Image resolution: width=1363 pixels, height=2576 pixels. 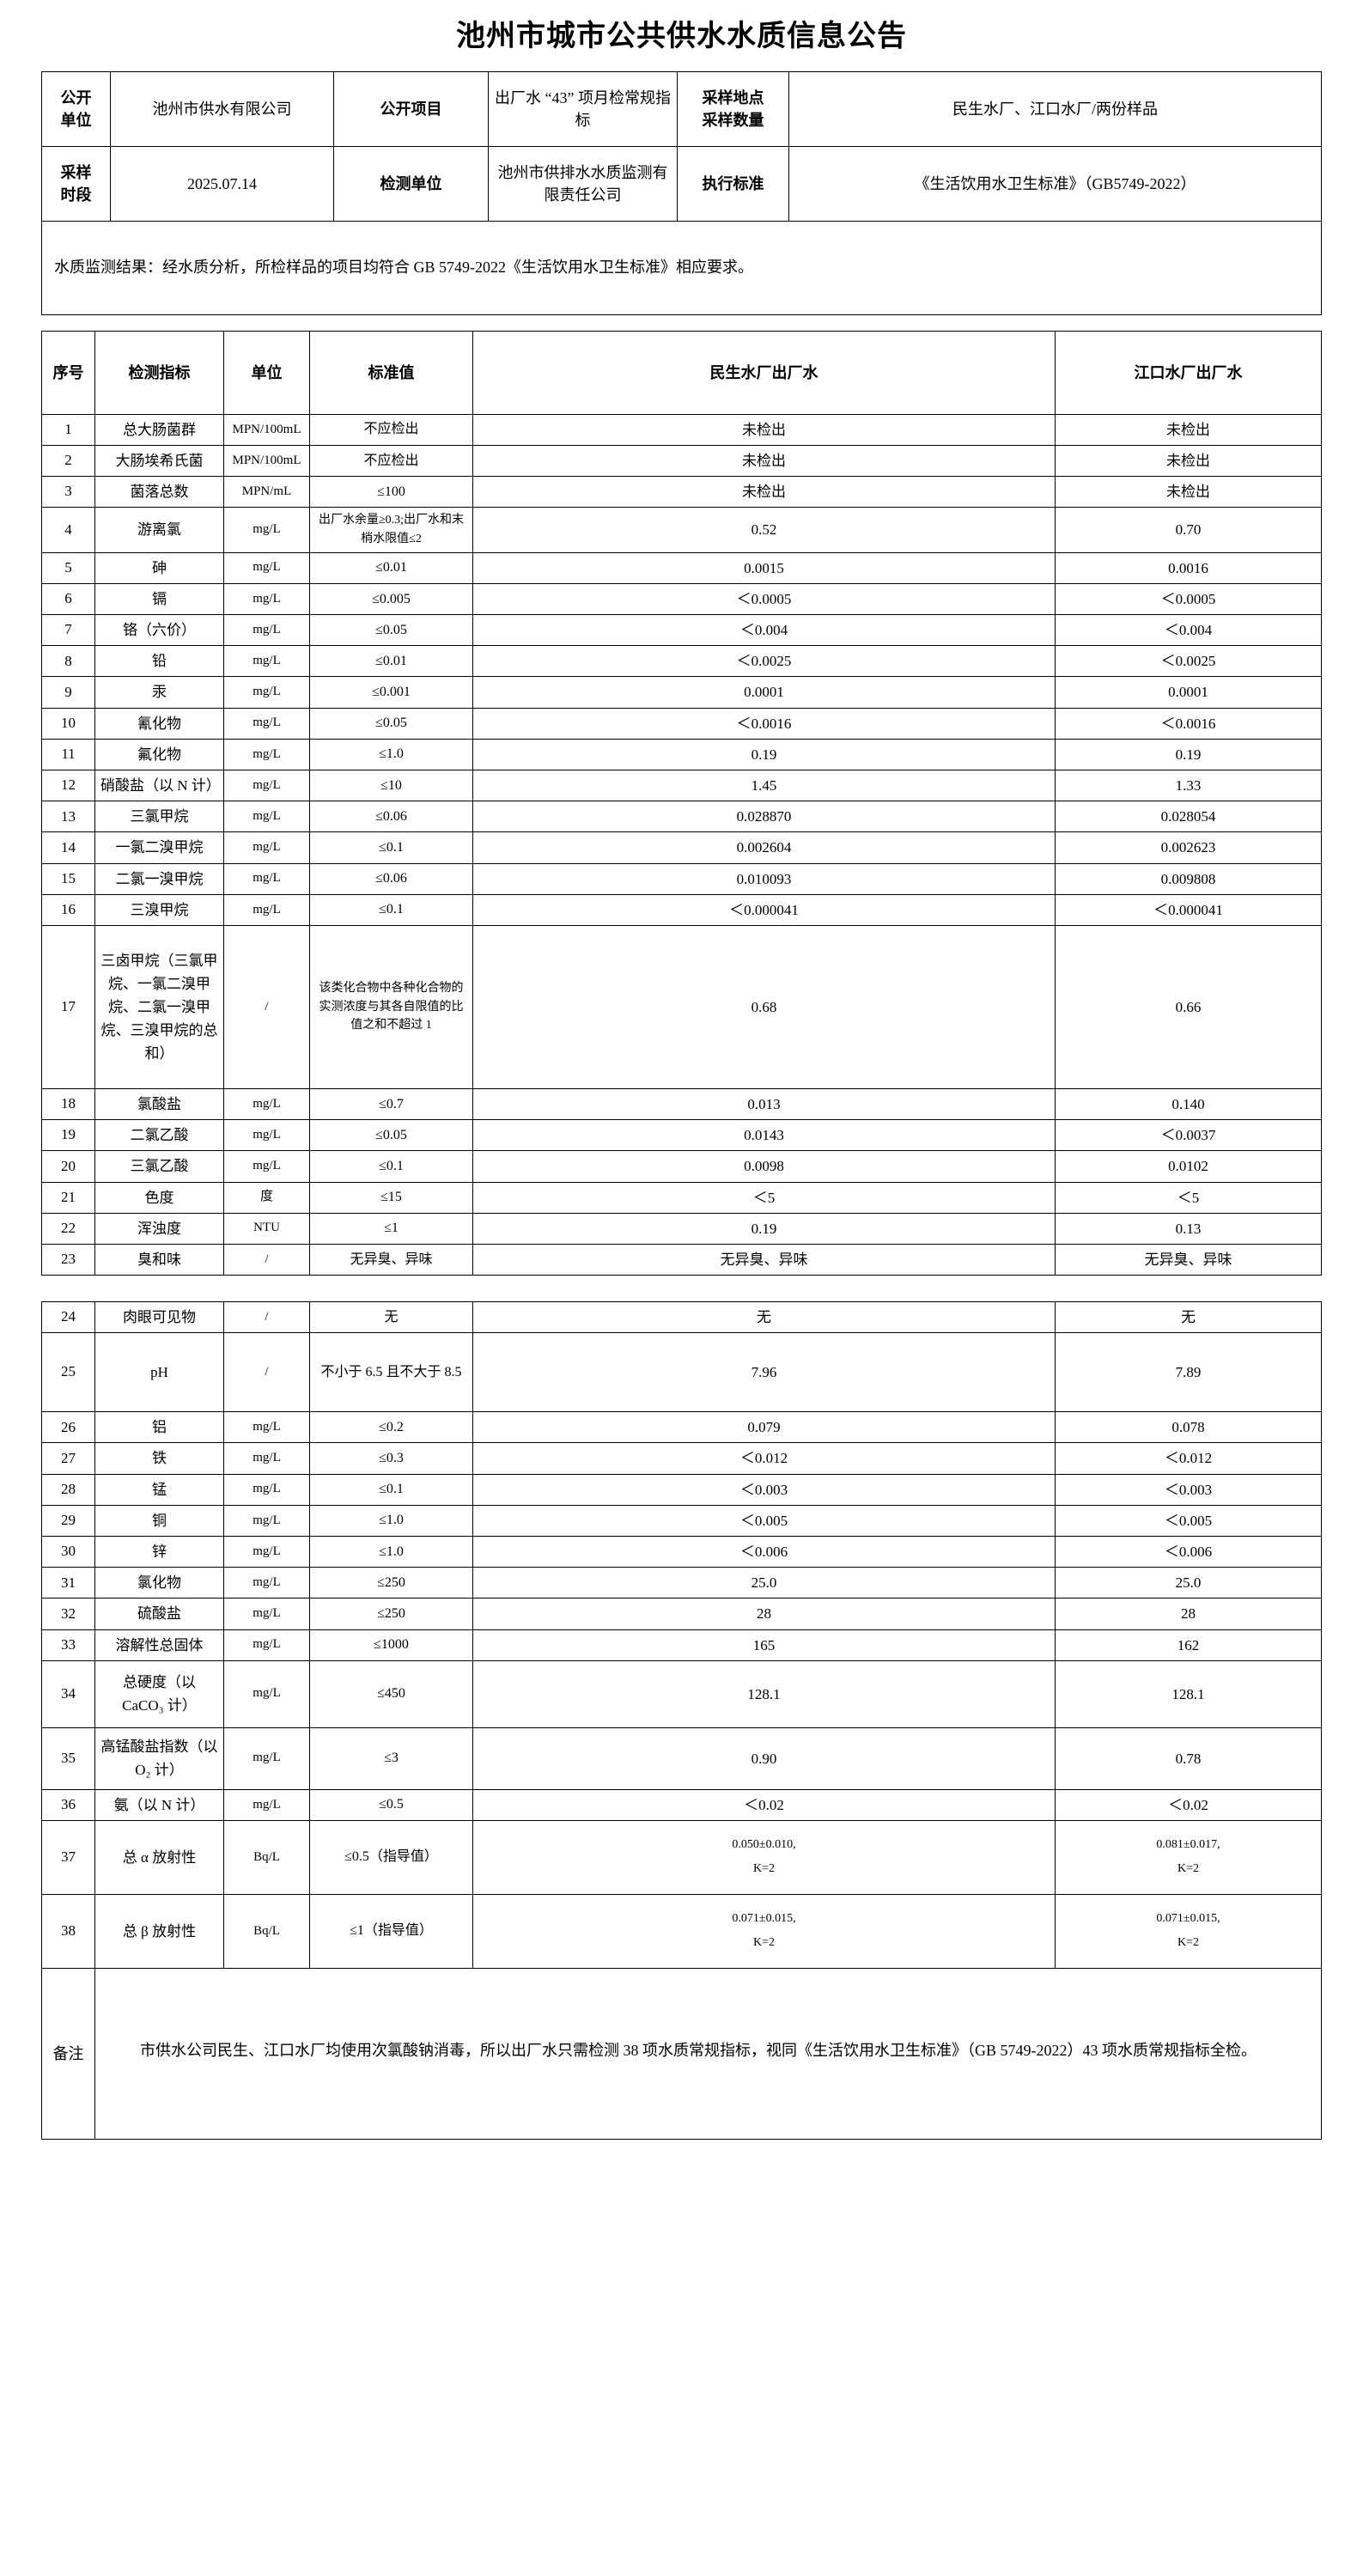 What do you see at coordinates (1188, 1931) in the screenshot?
I see `cell-jiangkou-value: 0.071±0.015, K=2` at bounding box center [1188, 1931].